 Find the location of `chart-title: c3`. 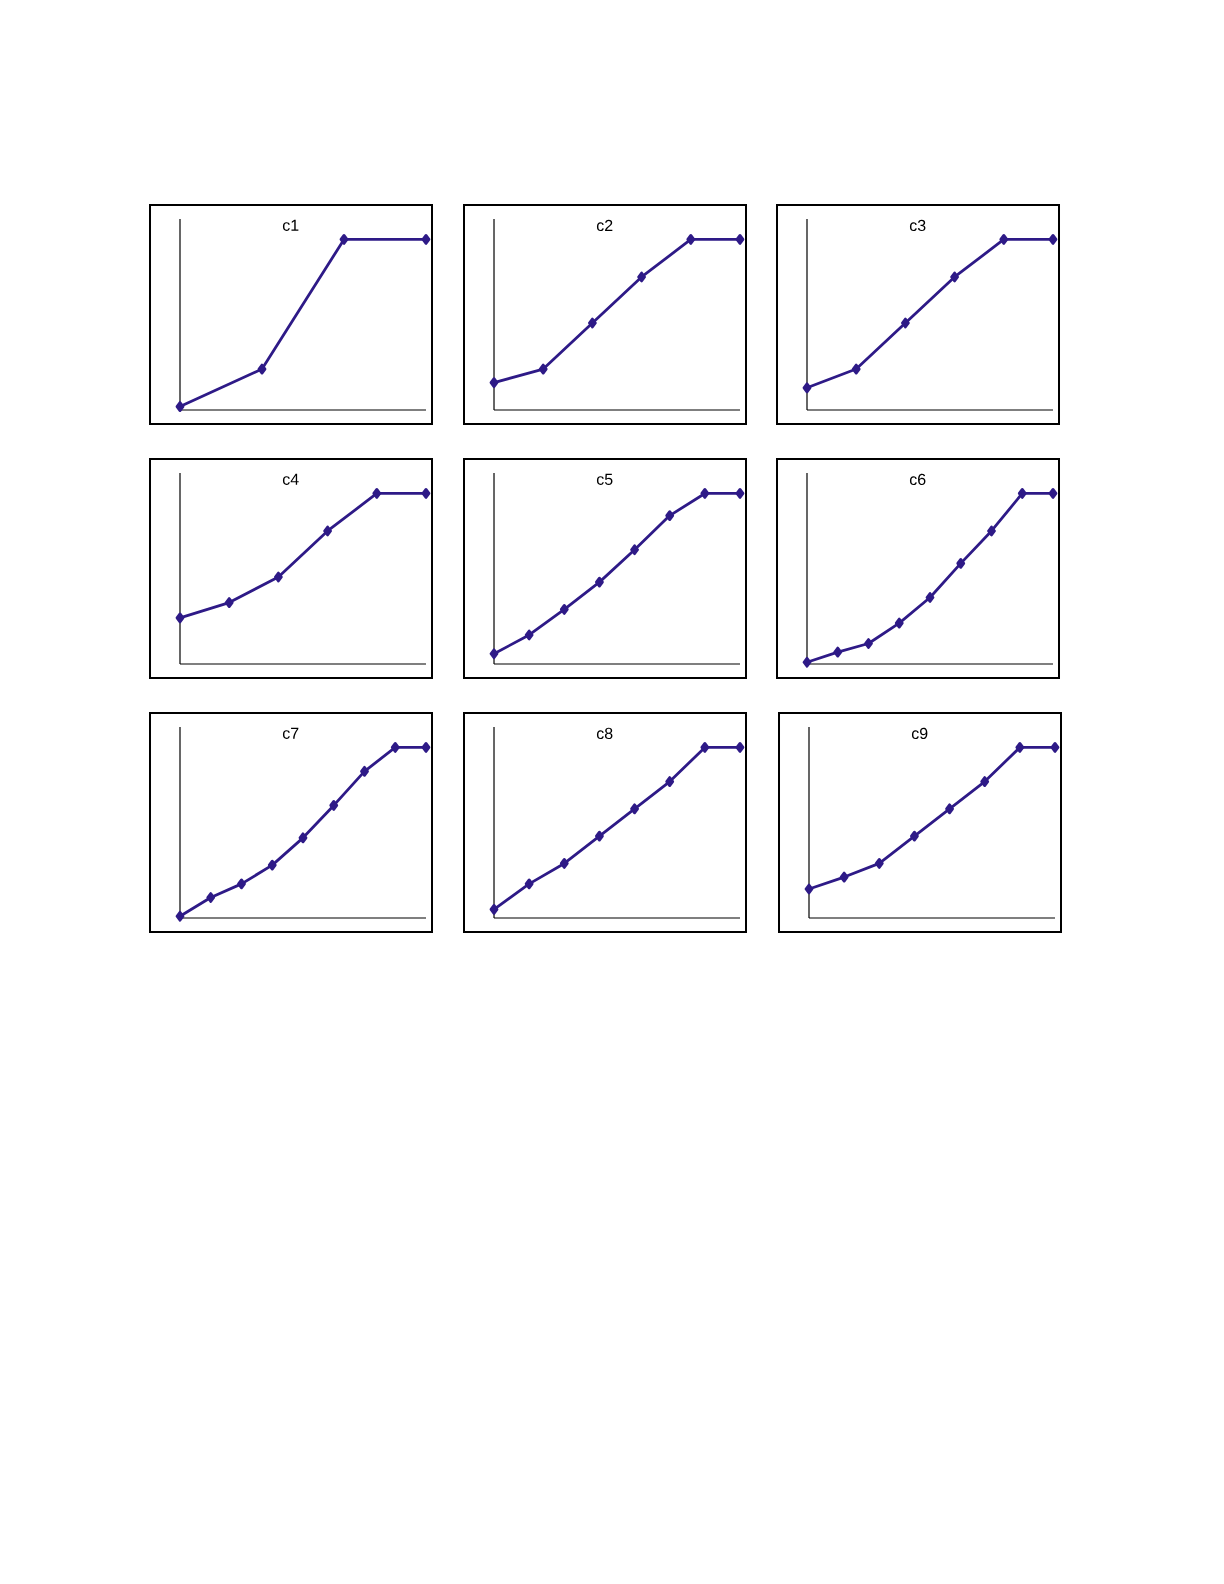

chart-title: c3 is located at coordinates (917, 225).